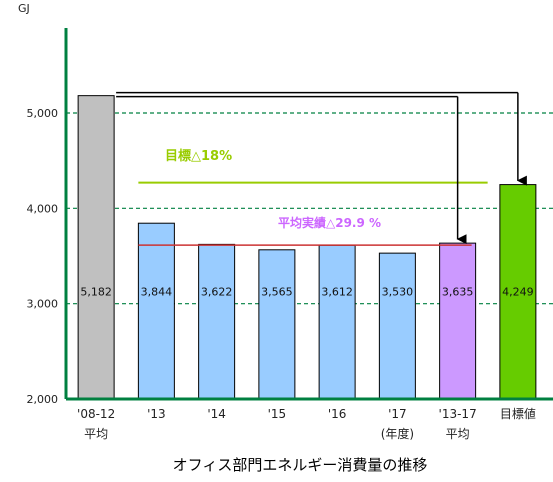 The width and height of the screenshot is (553, 482). I want to click on data-label-7: 4,249, so click(518, 292).